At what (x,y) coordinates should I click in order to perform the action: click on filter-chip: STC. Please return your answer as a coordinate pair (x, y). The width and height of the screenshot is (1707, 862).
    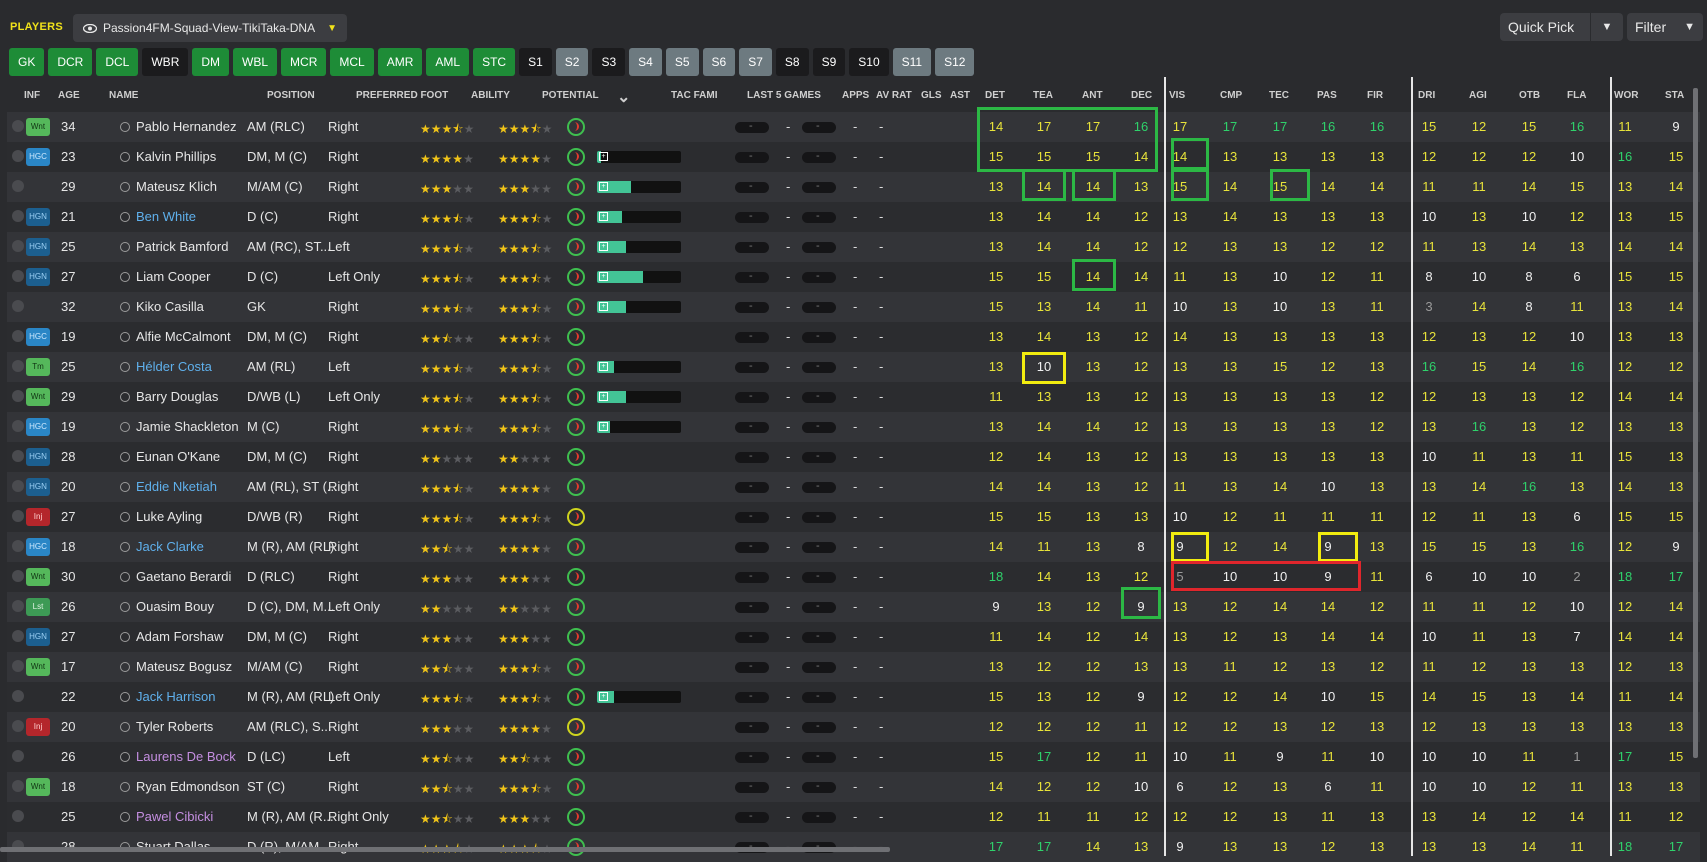
    Looking at the image, I should click on (494, 62).